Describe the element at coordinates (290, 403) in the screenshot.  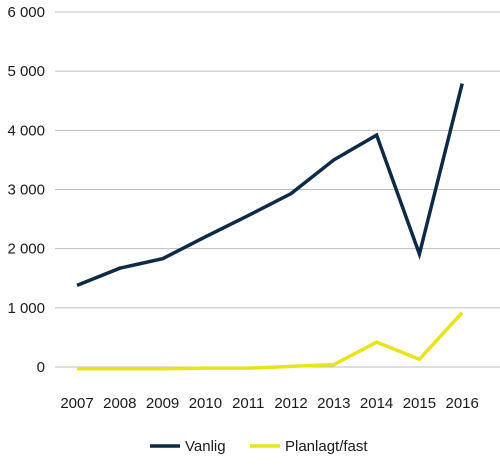
I see `x-tick-label: 2012` at that location.